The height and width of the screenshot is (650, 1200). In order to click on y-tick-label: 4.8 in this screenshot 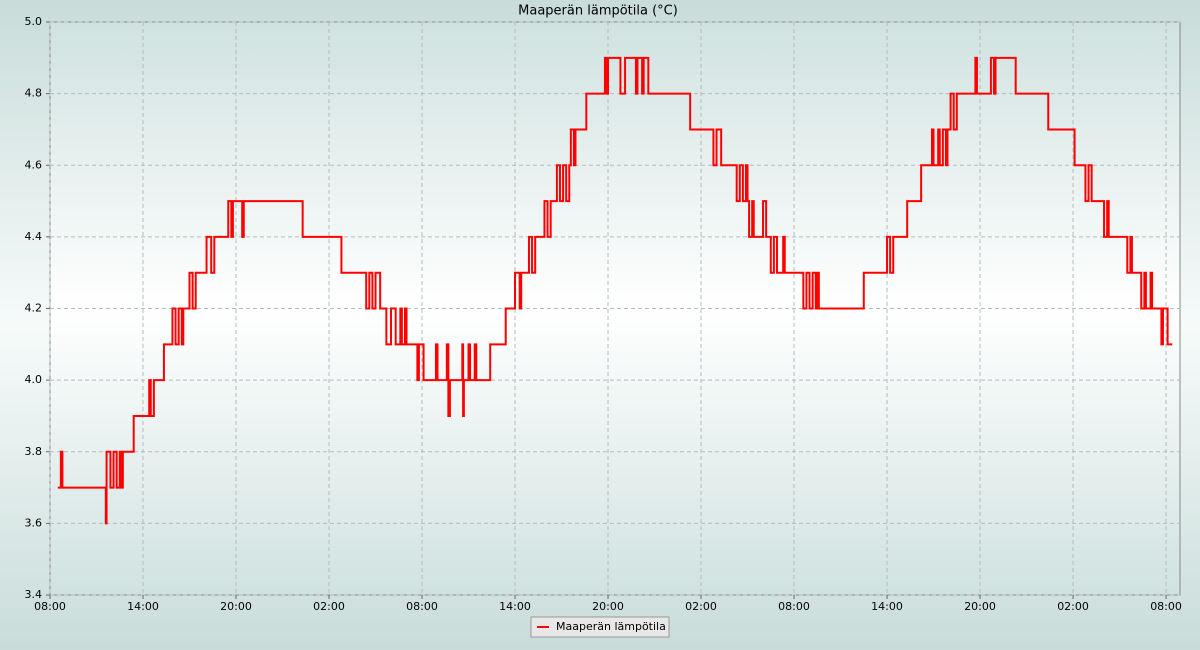, I will do `click(34, 93)`.